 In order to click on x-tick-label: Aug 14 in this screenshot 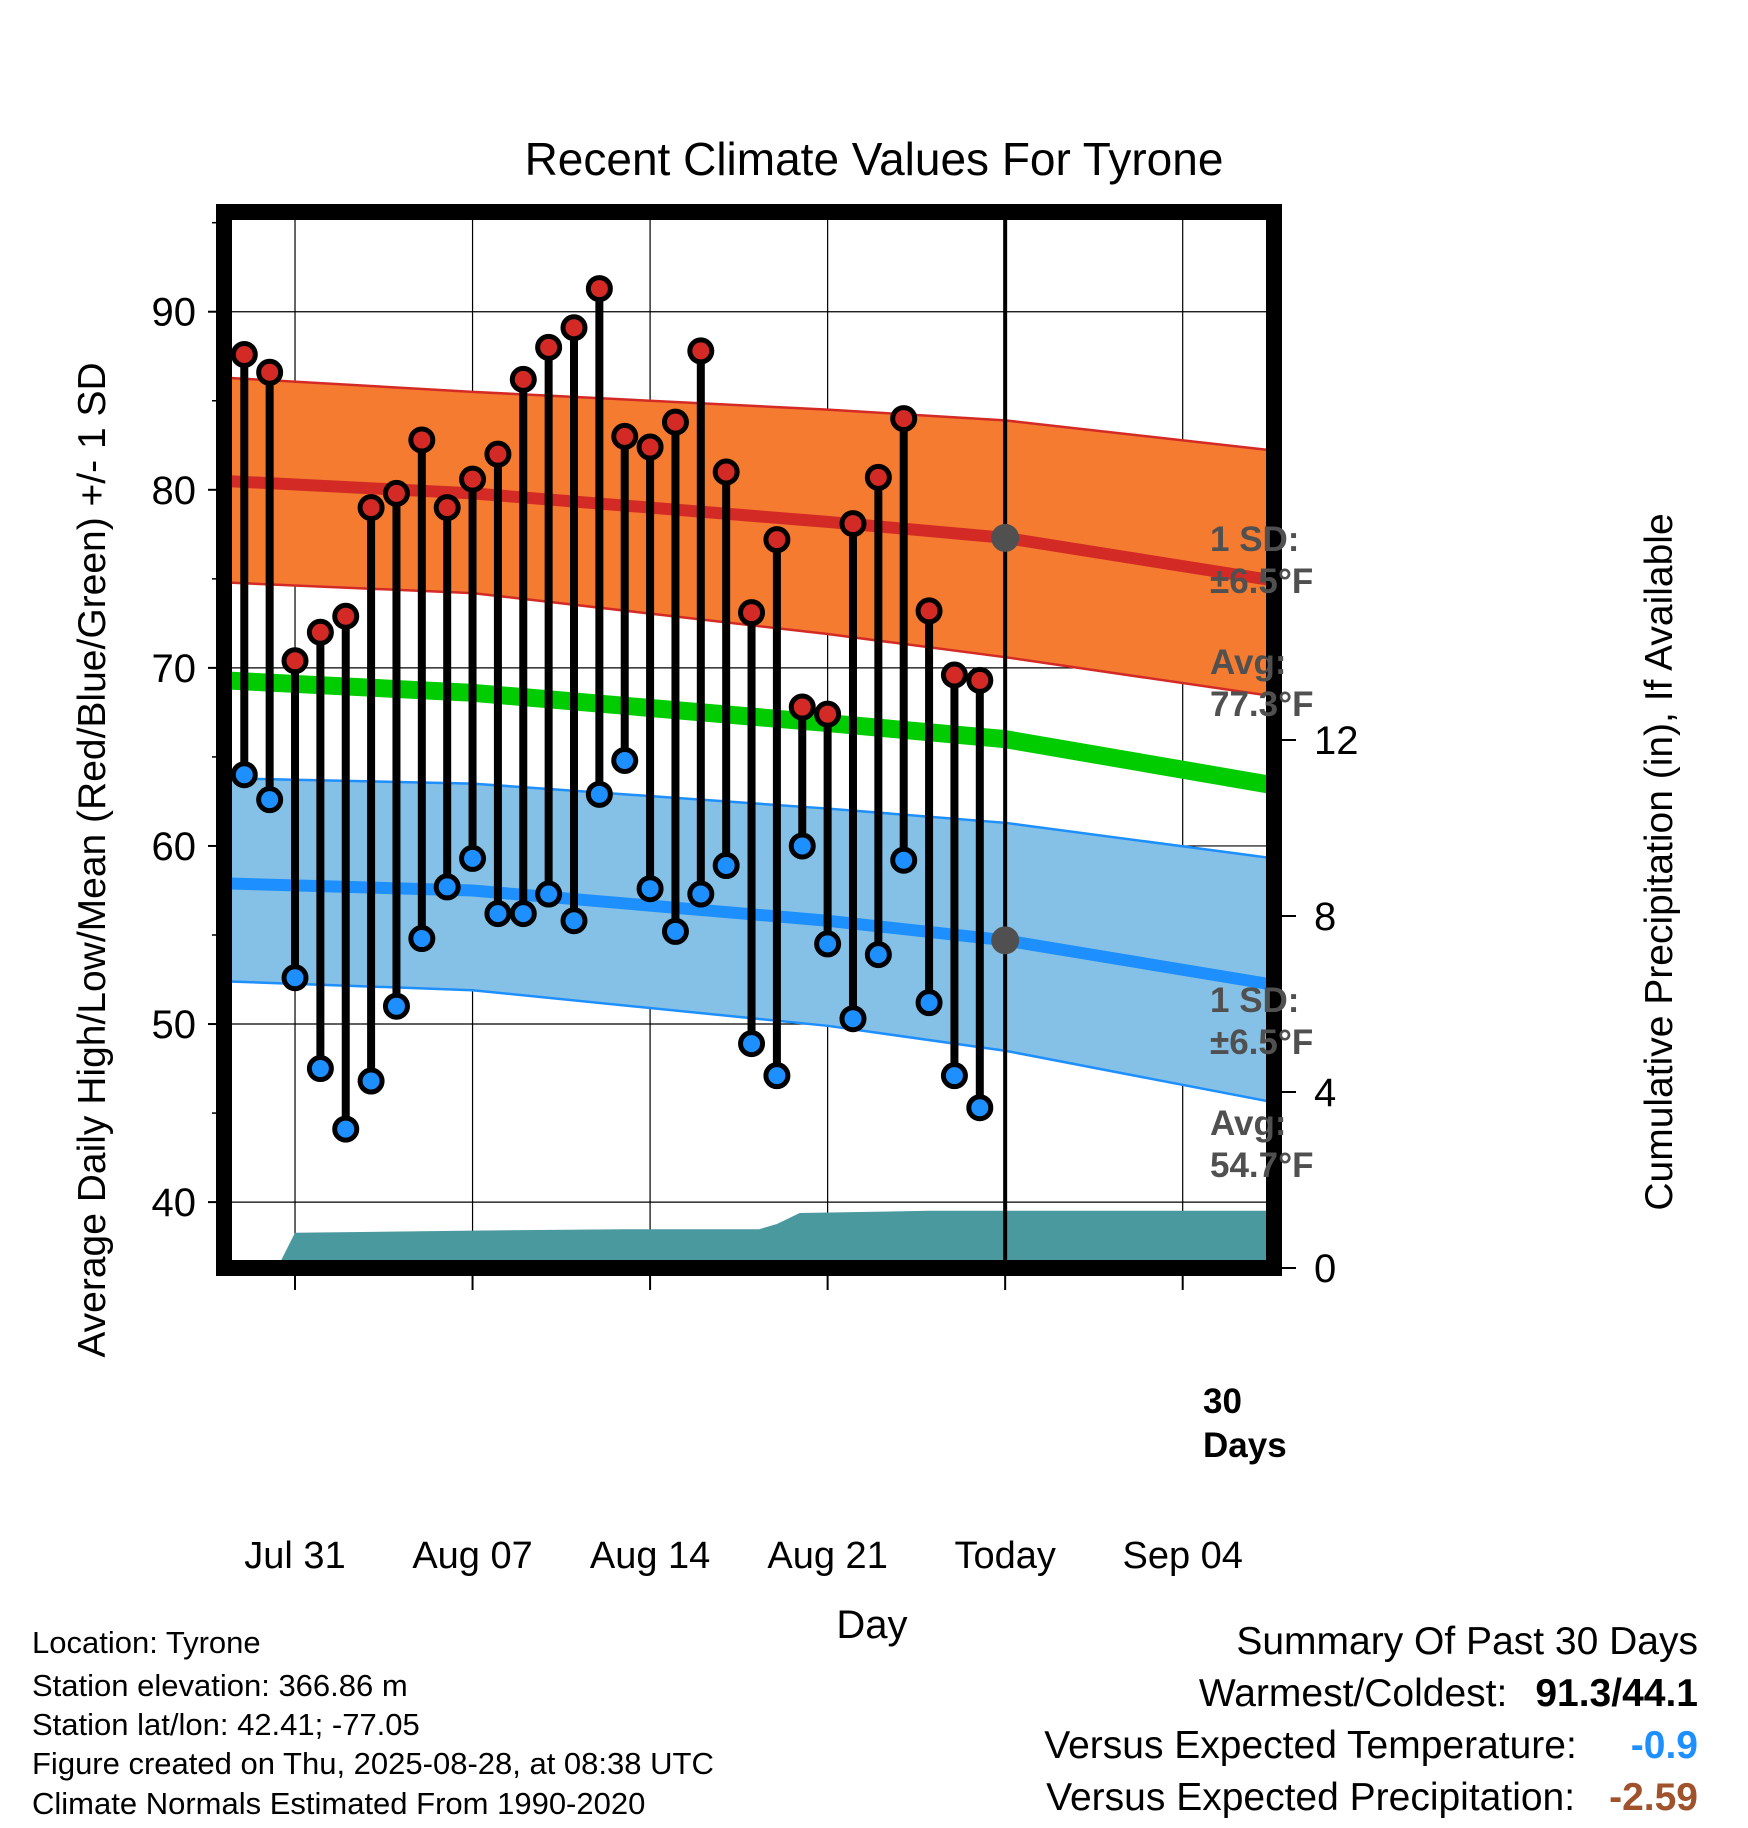, I will do `click(650, 1556)`.